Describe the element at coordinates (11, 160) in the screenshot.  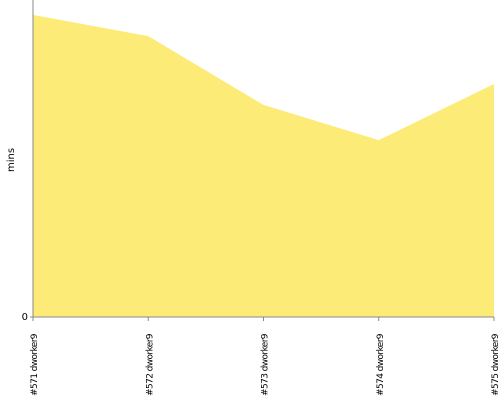
I see `y-axis-label: mins` at that location.